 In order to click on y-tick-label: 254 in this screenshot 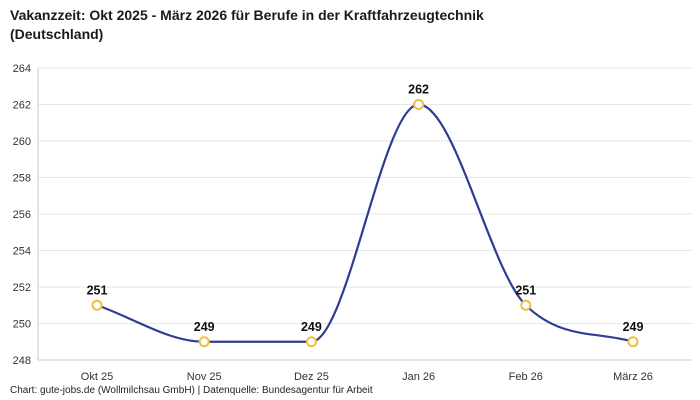, I will do `click(22, 252)`.